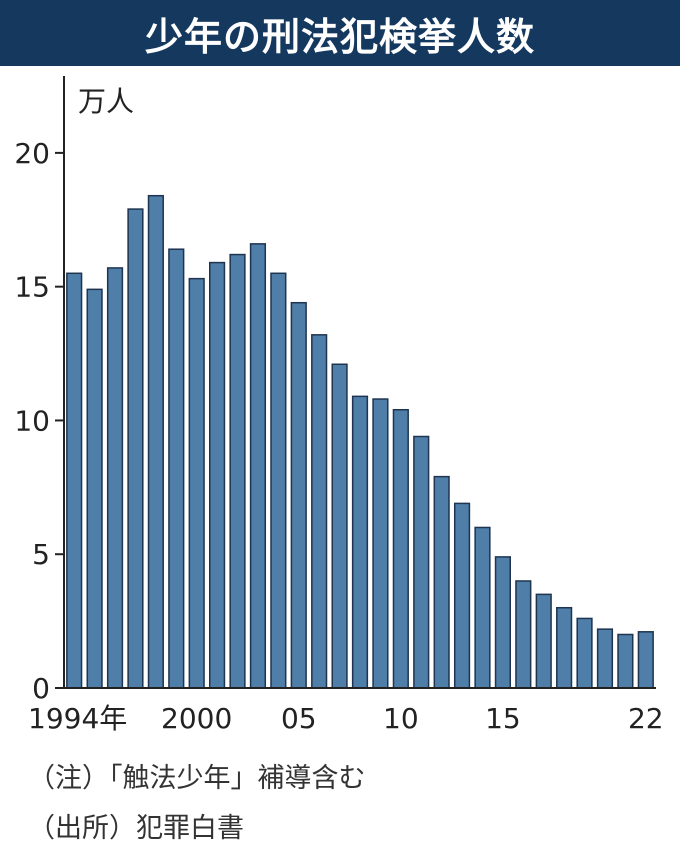 The width and height of the screenshot is (680, 863). What do you see at coordinates (346, 718) in the screenshot?
I see `x-axis-tick-labels: 1994年 2000 05 10 15 22` at bounding box center [346, 718].